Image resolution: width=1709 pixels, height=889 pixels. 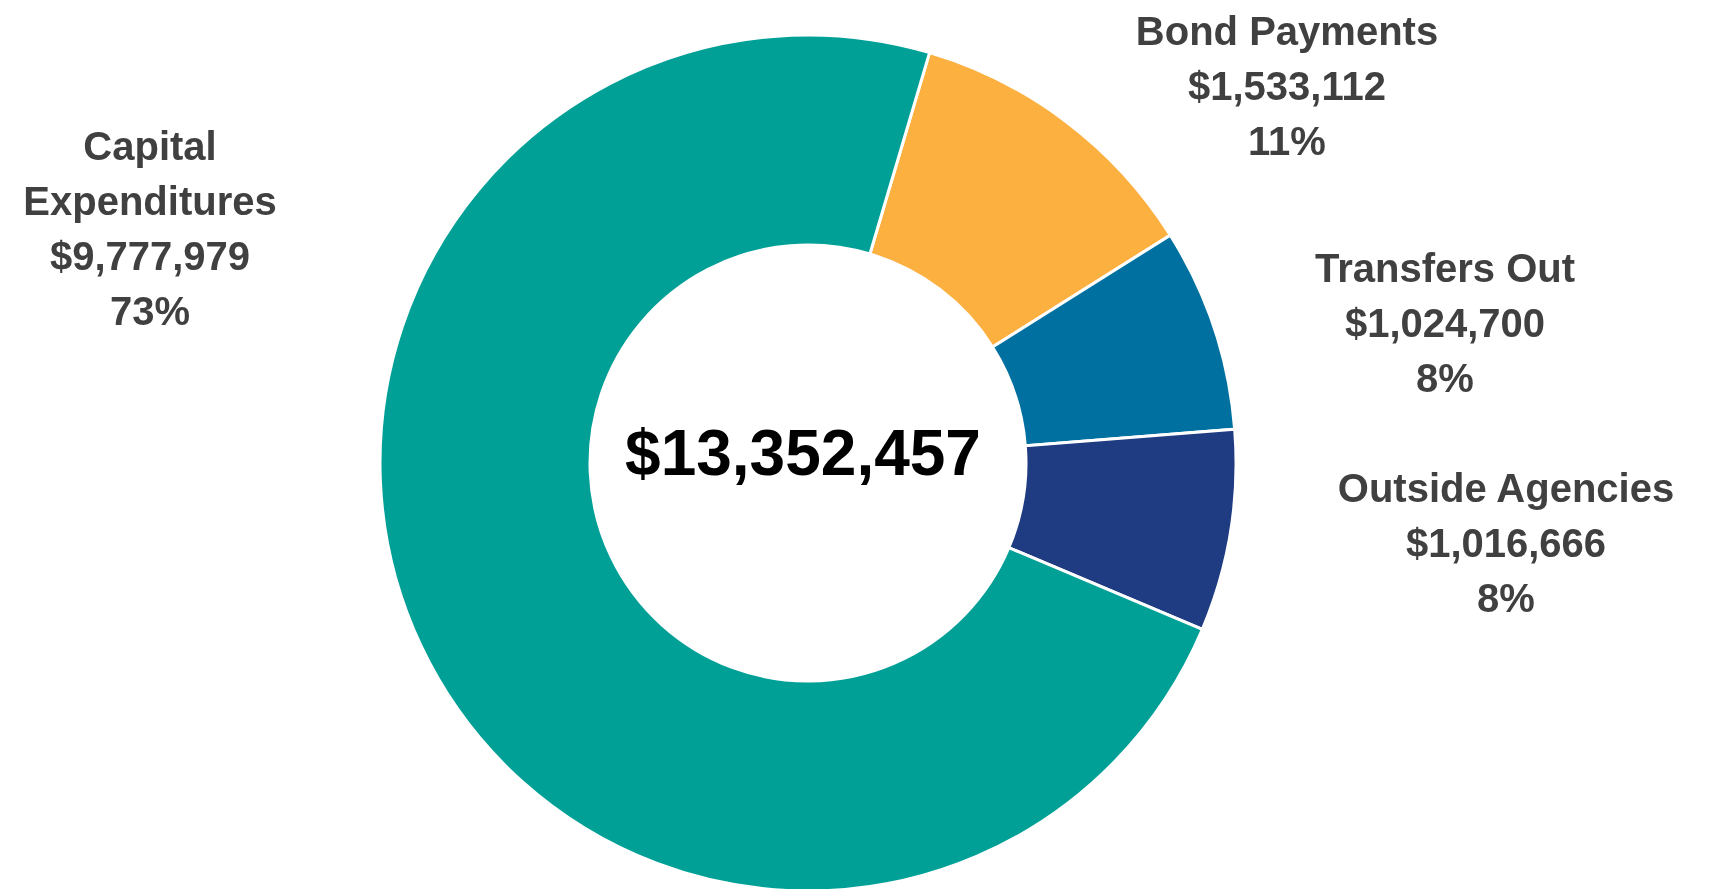 What do you see at coordinates (1506, 488) in the screenshot?
I see `slice-label: Outside Agencies` at bounding box center [1506, 488].